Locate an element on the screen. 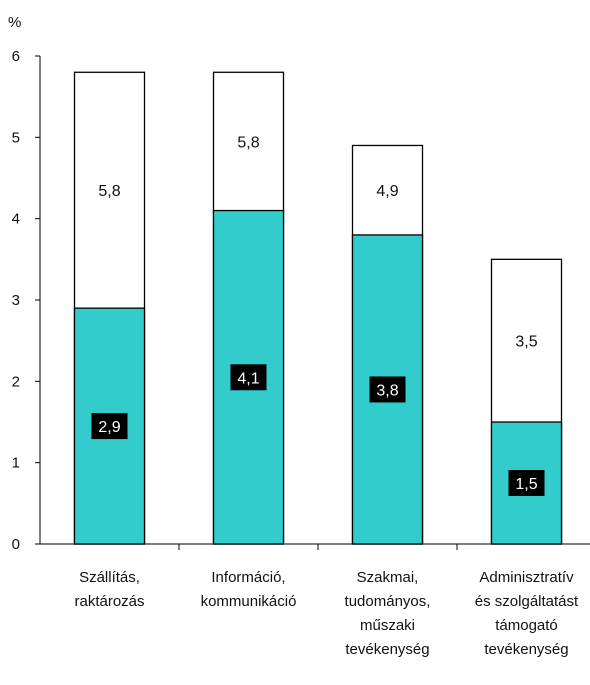 The image size is (590, 685). y-tick-label: 6 is located at coordinates (16, 56).